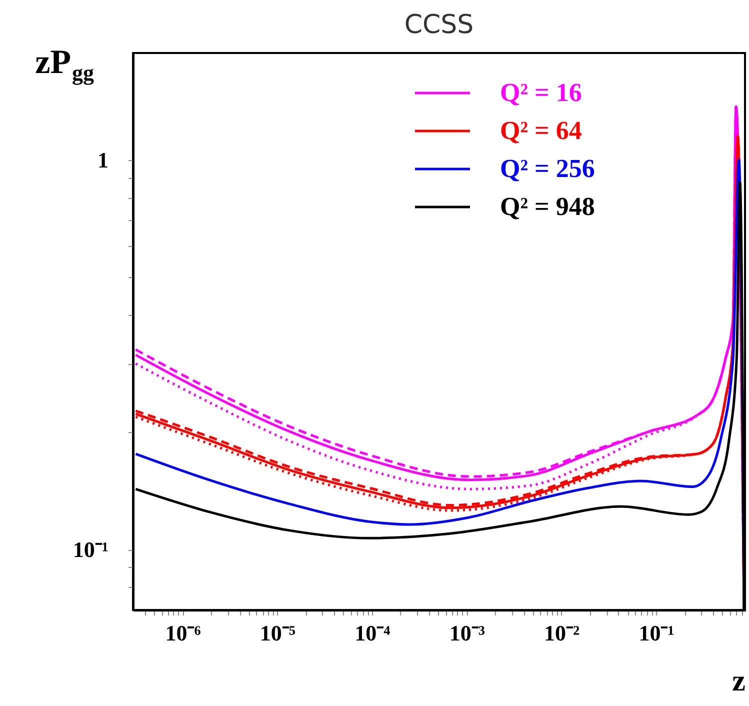 The height and width of the screenshot is (706, 749). I want to click on legend-label: Q² = 948, so click(547, 206).